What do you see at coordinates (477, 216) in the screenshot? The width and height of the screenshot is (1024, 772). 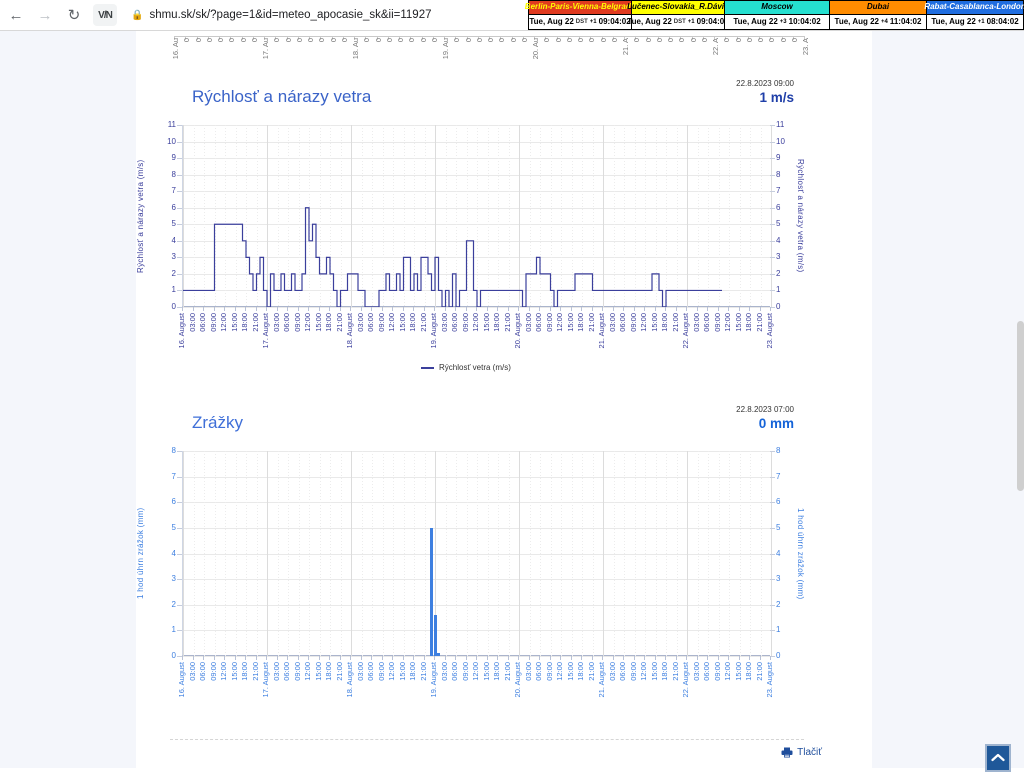 I see `wind-plot-area` at bounding box center [477, 216].